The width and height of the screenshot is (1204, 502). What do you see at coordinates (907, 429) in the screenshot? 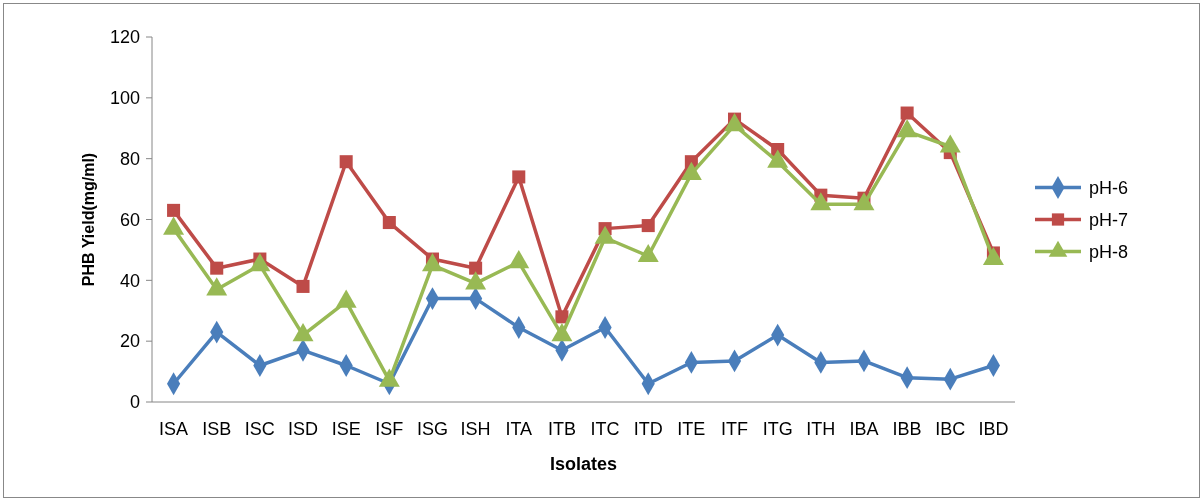
I see `x-tick-label: IBB` at bounding box center [907, 429].